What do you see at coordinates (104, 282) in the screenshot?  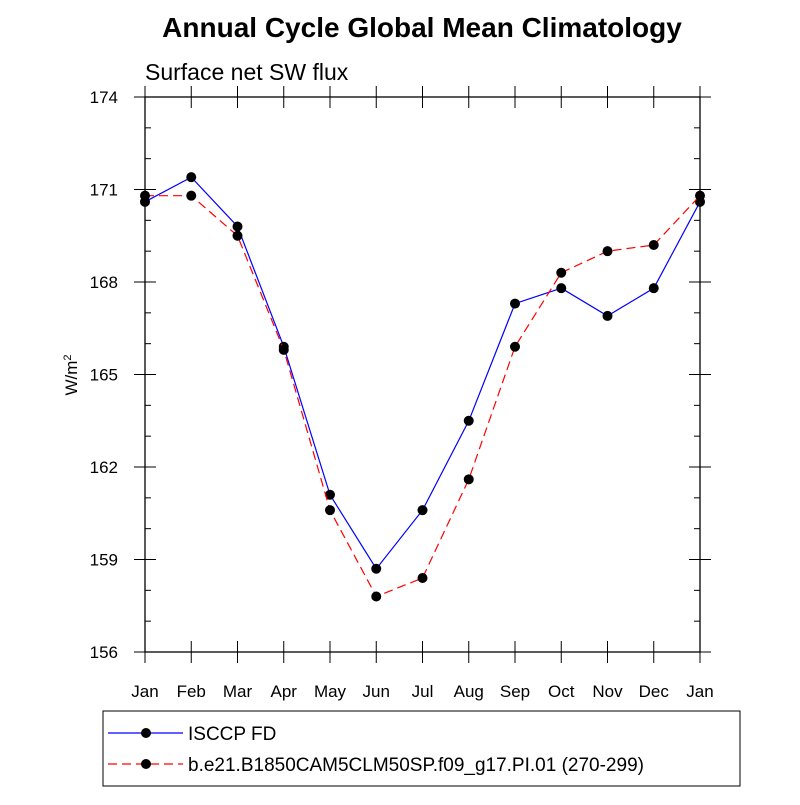 I see `y-tick-label: 168` at bounding box center [104, 282].